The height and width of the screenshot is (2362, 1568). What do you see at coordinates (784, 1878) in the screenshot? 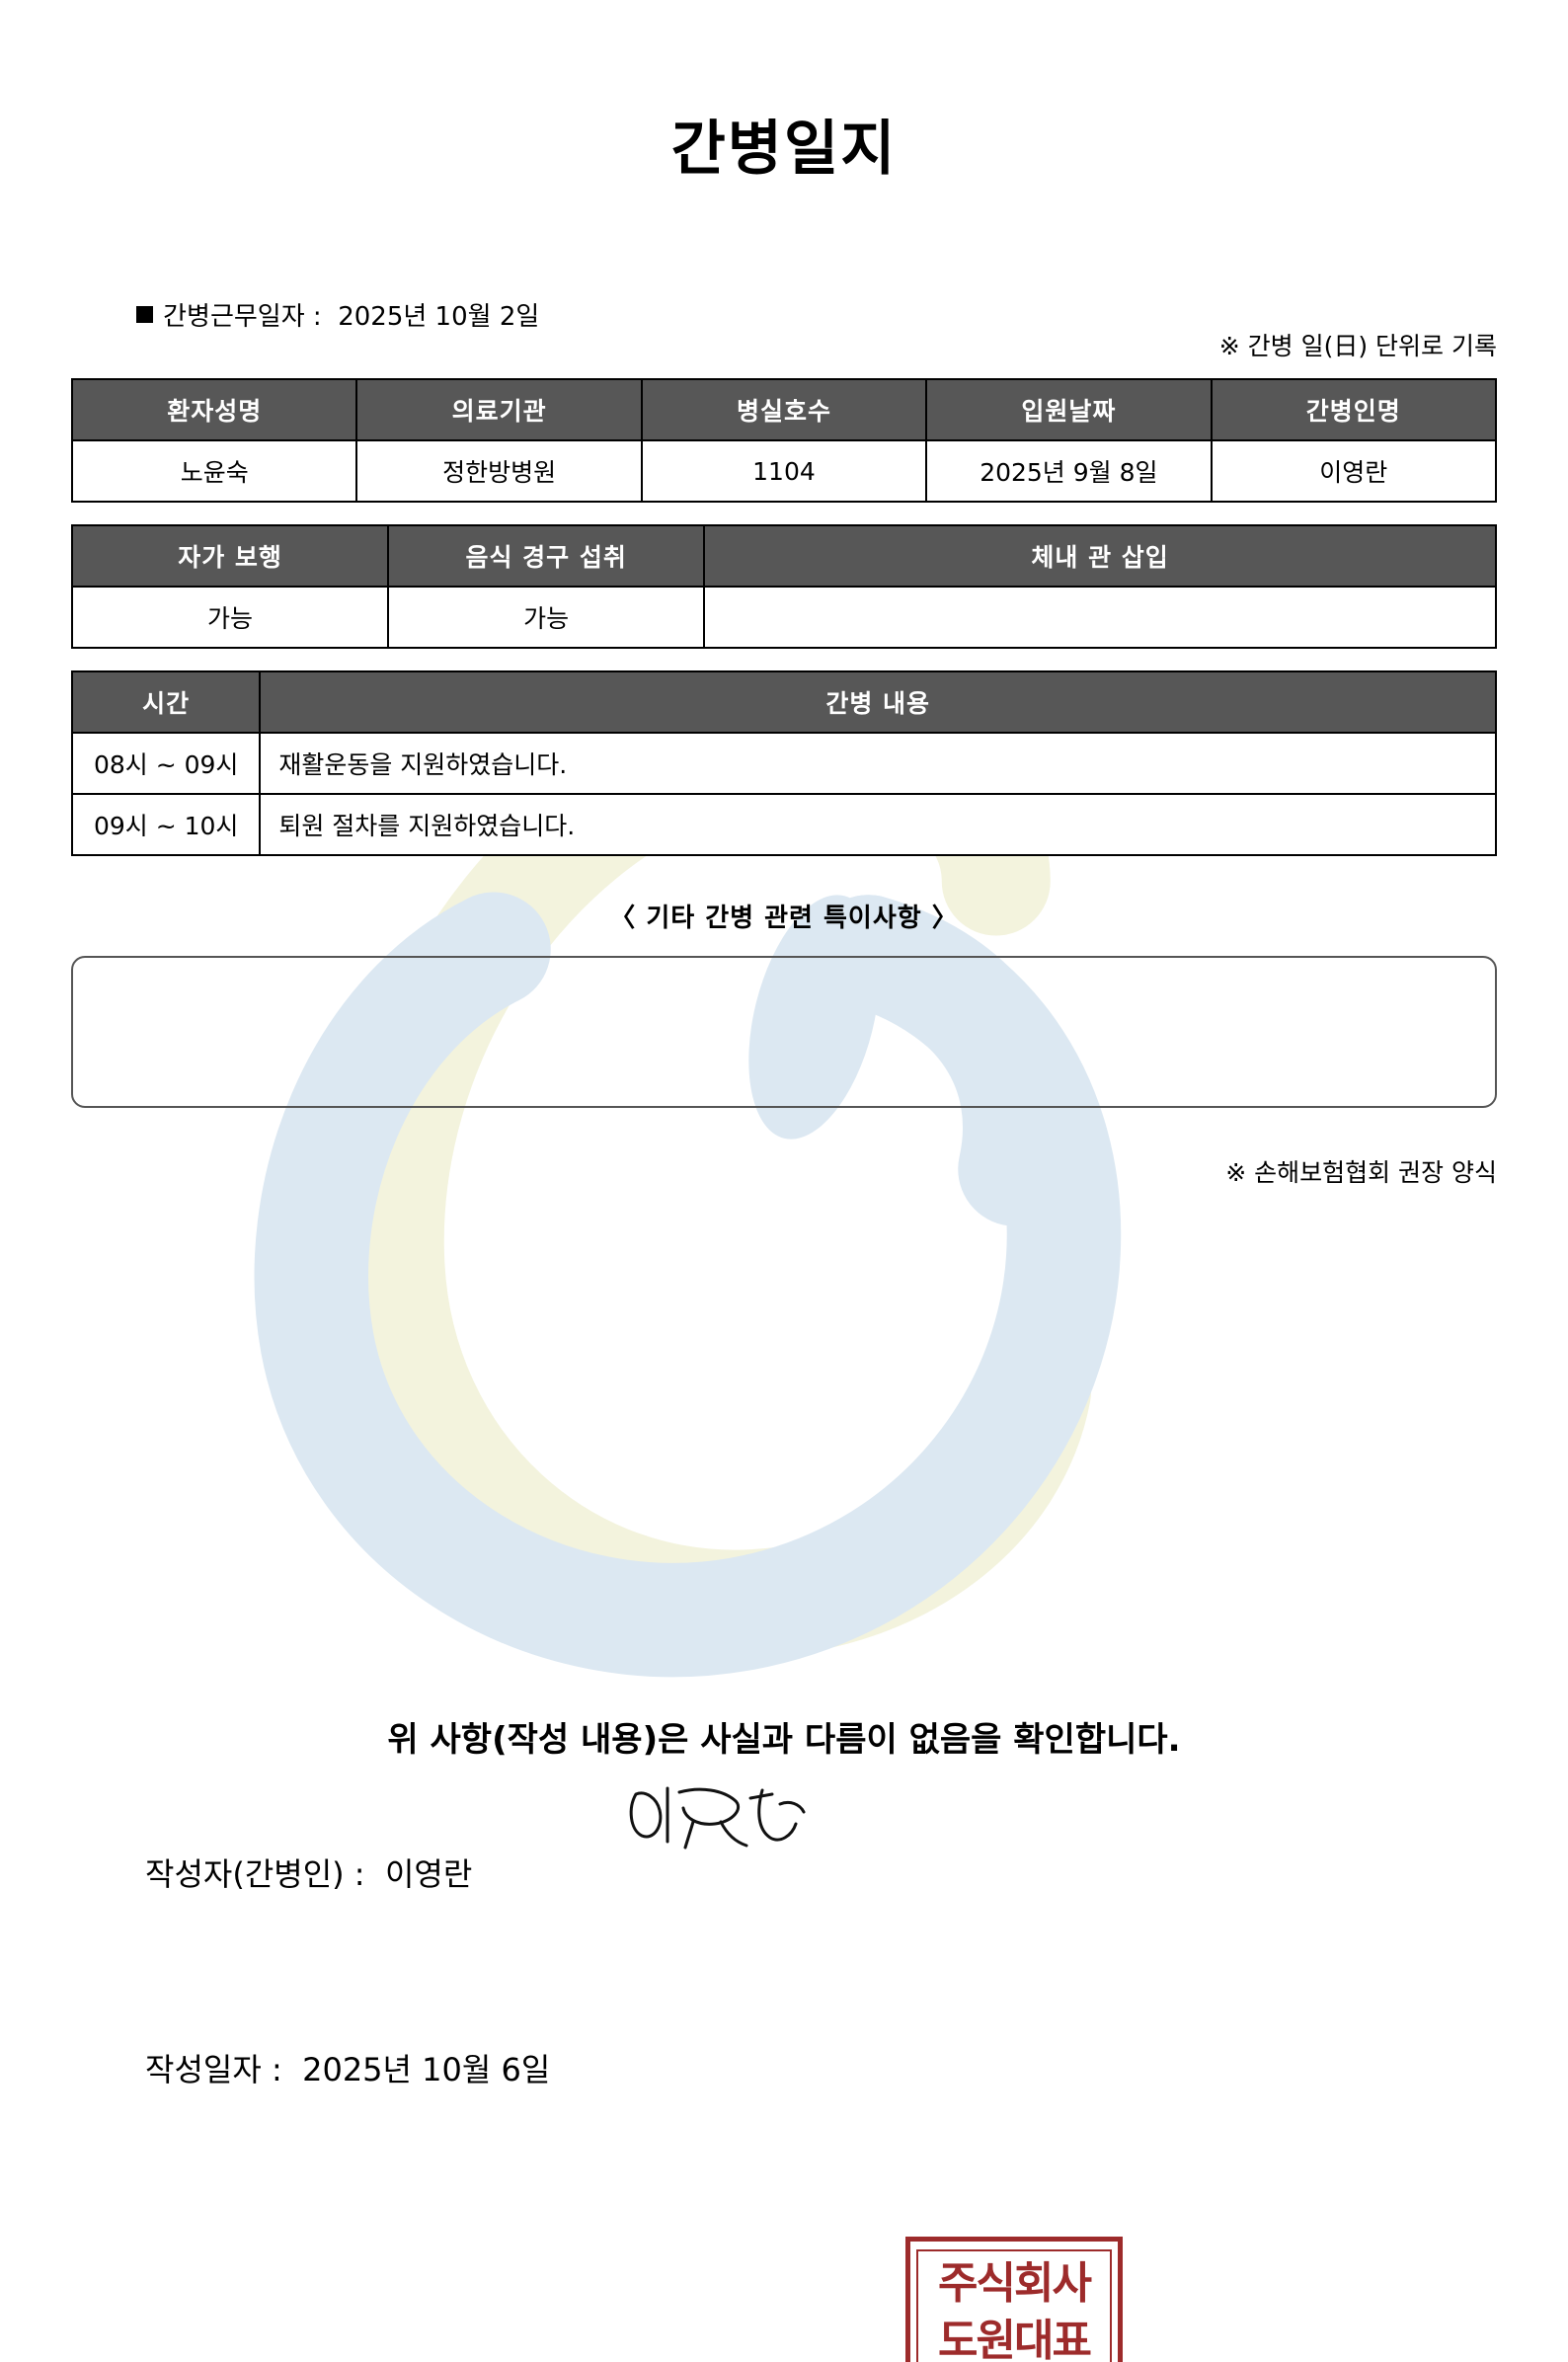
I see `author-line: 작성자(간병인) : 이영란` at bounding box center [784, 1878].